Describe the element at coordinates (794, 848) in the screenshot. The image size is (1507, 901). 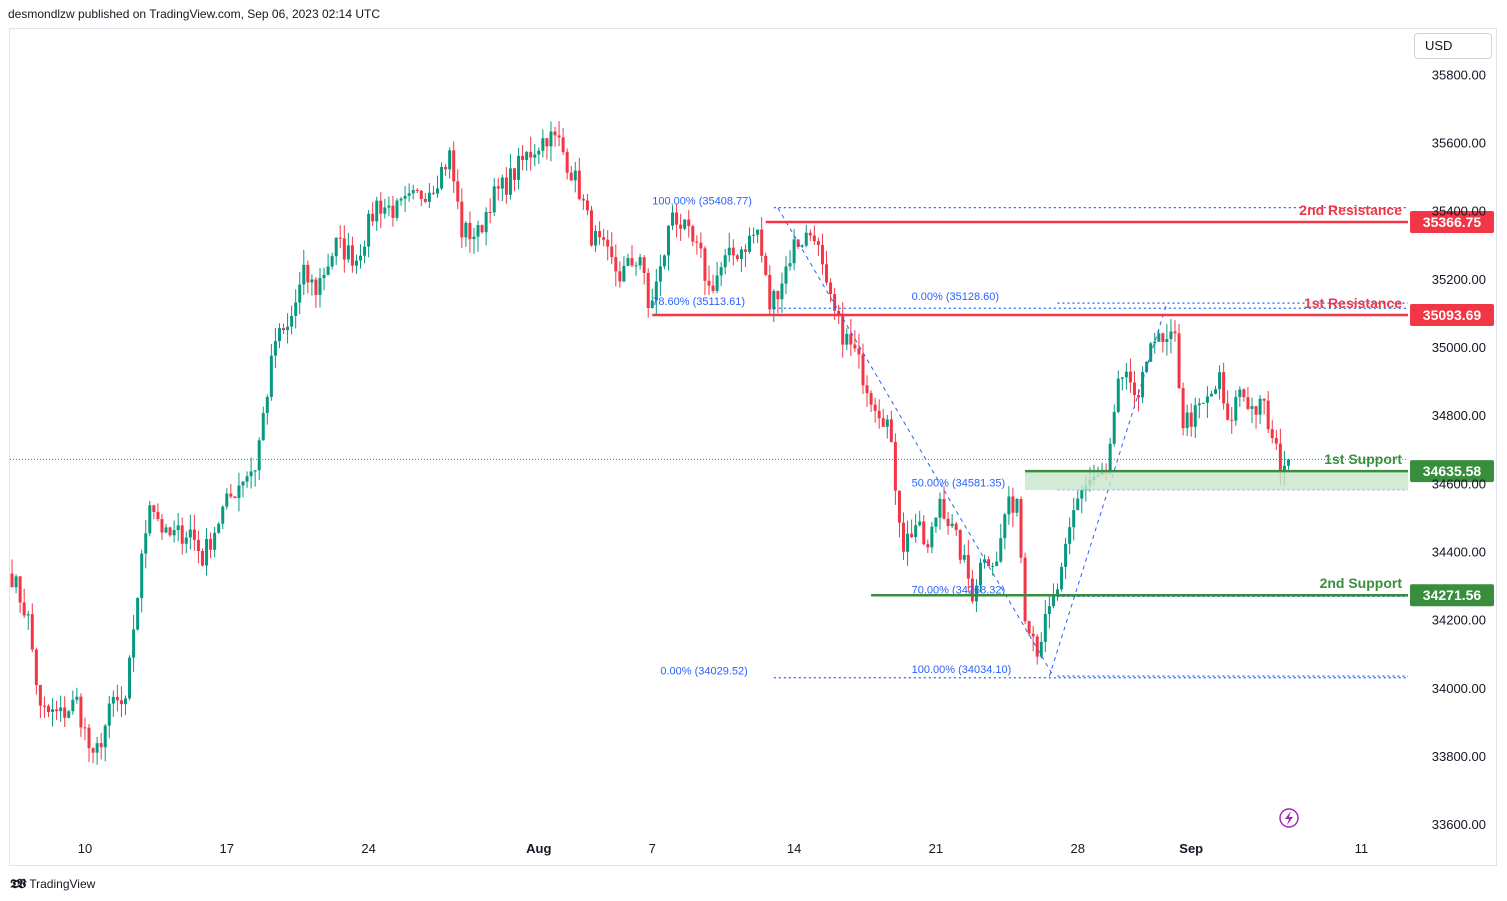
I see `time-tick: 14` at that location.